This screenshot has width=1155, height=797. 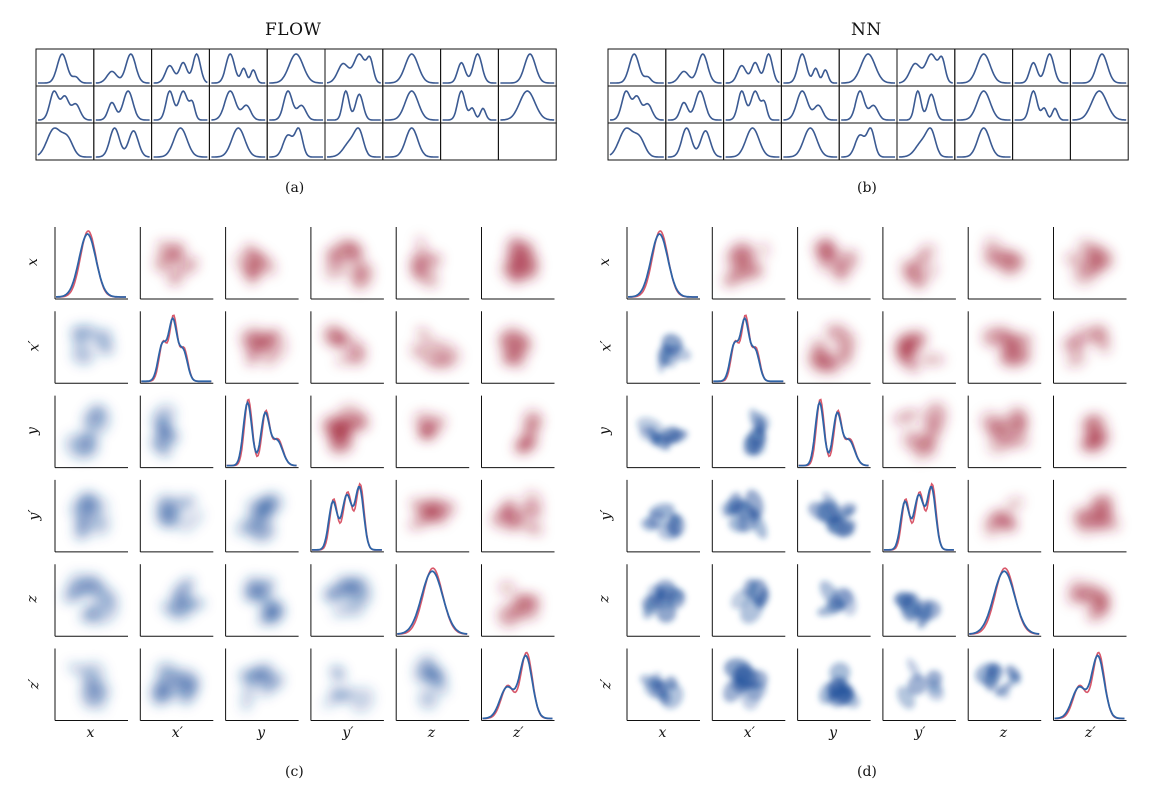 I want to click on panel-b-marginals, so click(x=868, y=104).